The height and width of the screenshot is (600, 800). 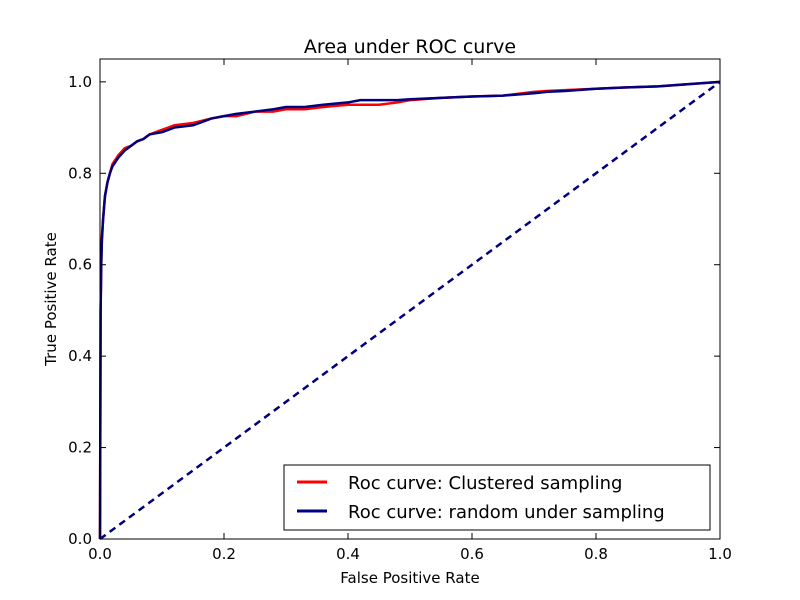 I want to click on x-tick-label-3: 0.6, so click(x=472, y=554).